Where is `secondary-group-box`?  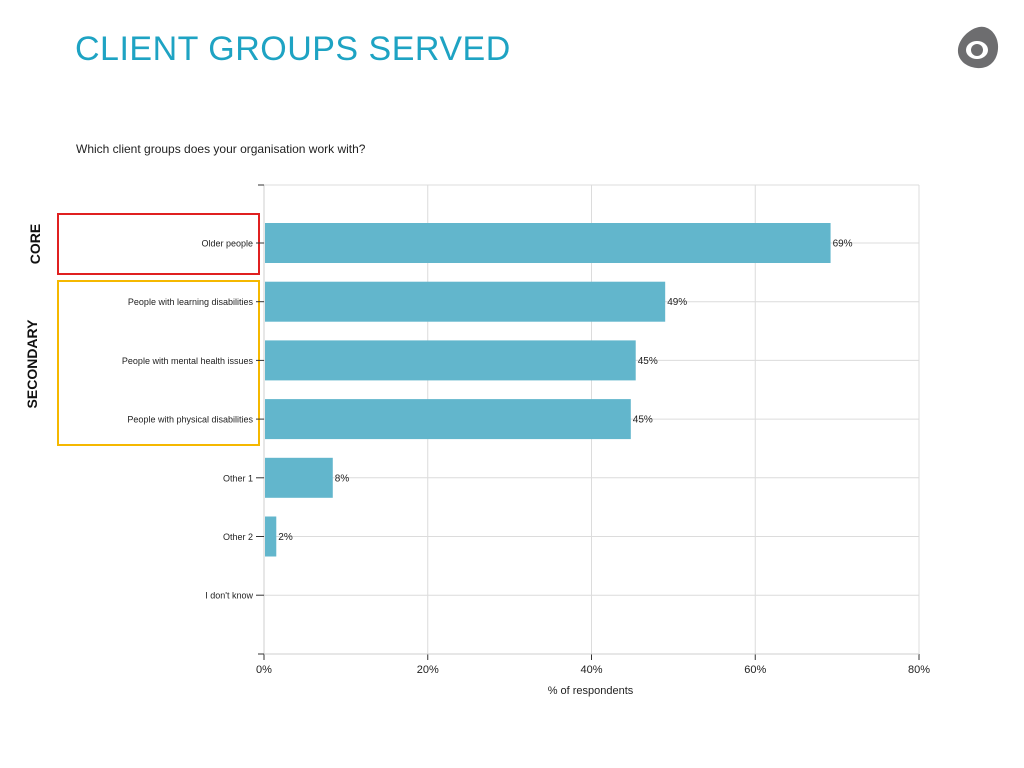
secondary-group-box is located at coordinates (158, 363).